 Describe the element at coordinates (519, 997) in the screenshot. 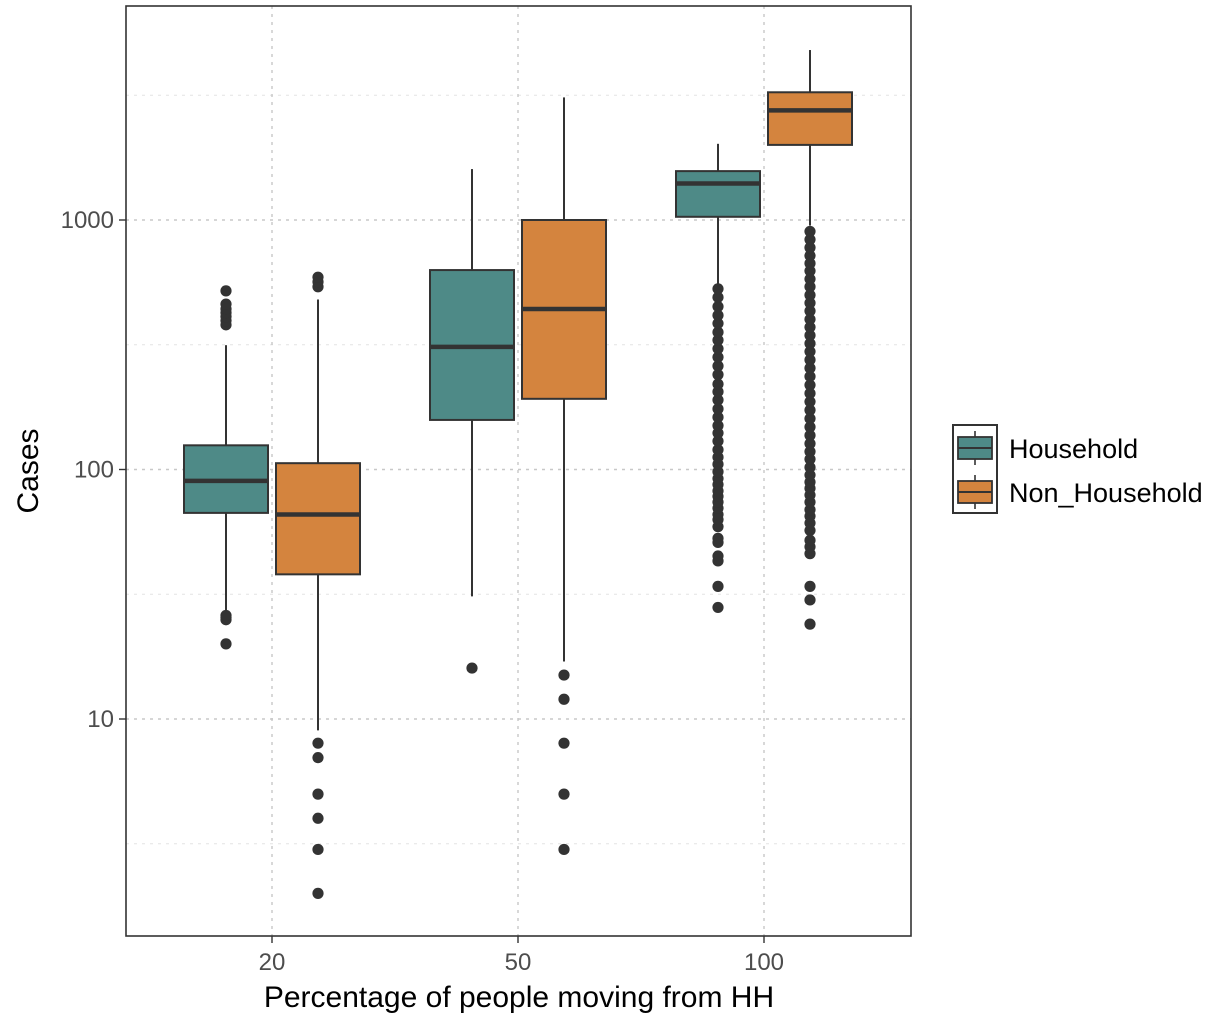

I see `x-axis-title: Percentage of people moving from HH` at that location.